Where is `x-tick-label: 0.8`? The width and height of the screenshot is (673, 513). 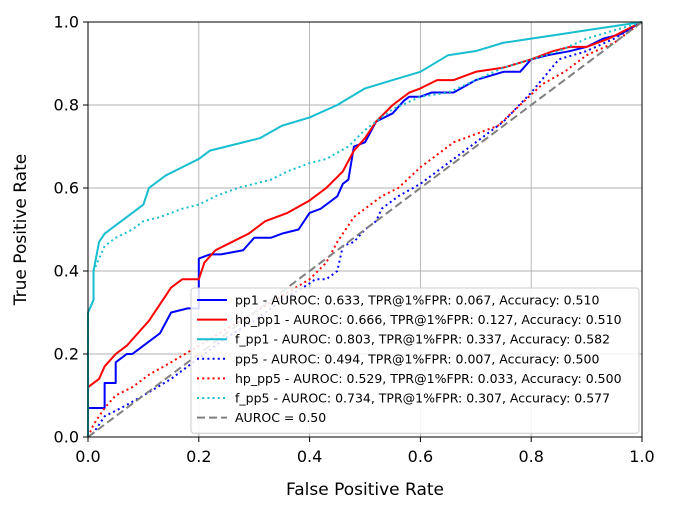 x-tick-label: 0.8 is located at coordinates (530, 456).